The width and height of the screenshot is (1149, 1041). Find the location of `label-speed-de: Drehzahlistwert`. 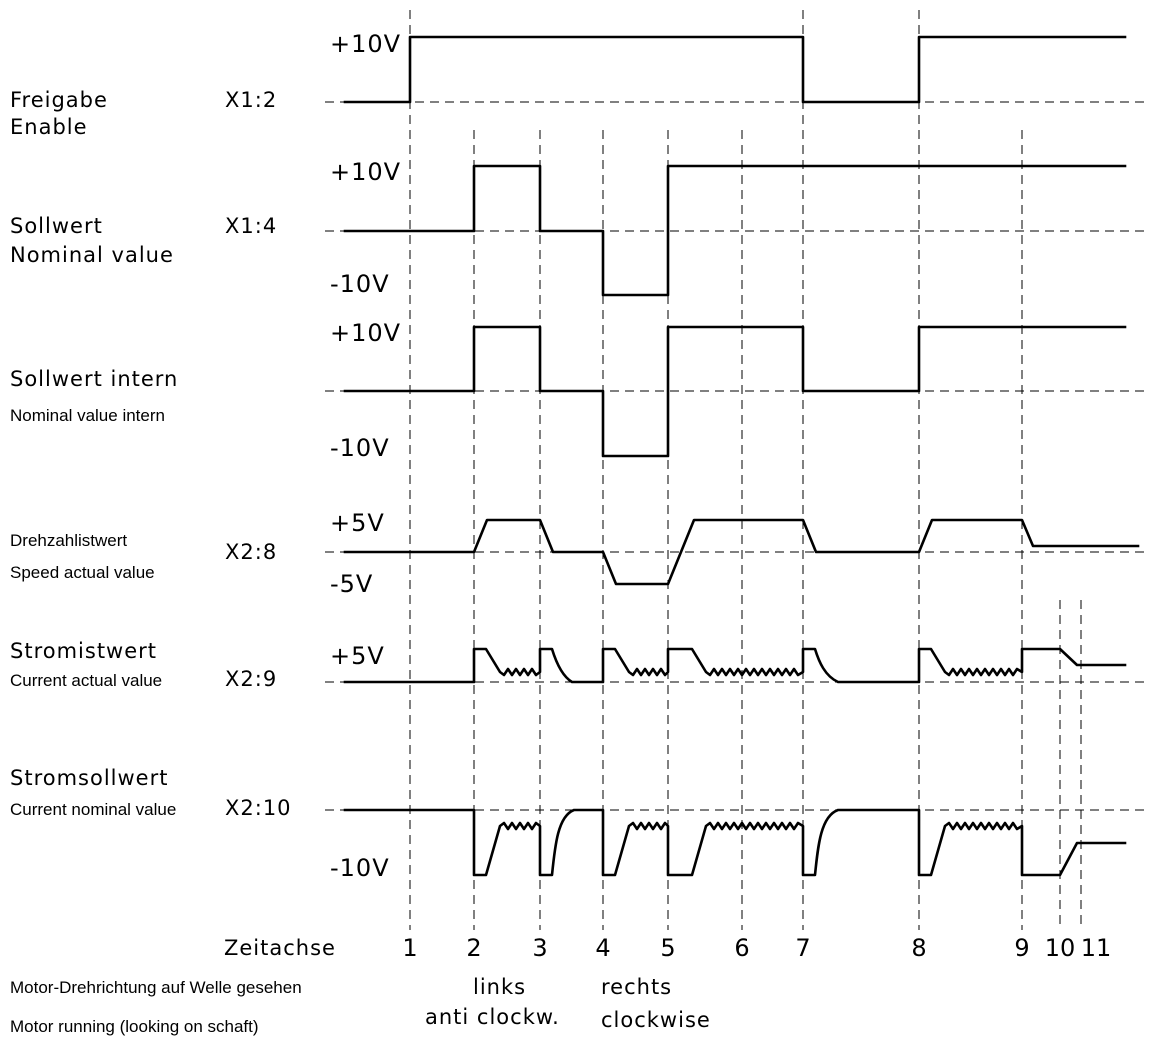

label-speed-de: Drehzahlistwert is located at coordinates (68, 540).